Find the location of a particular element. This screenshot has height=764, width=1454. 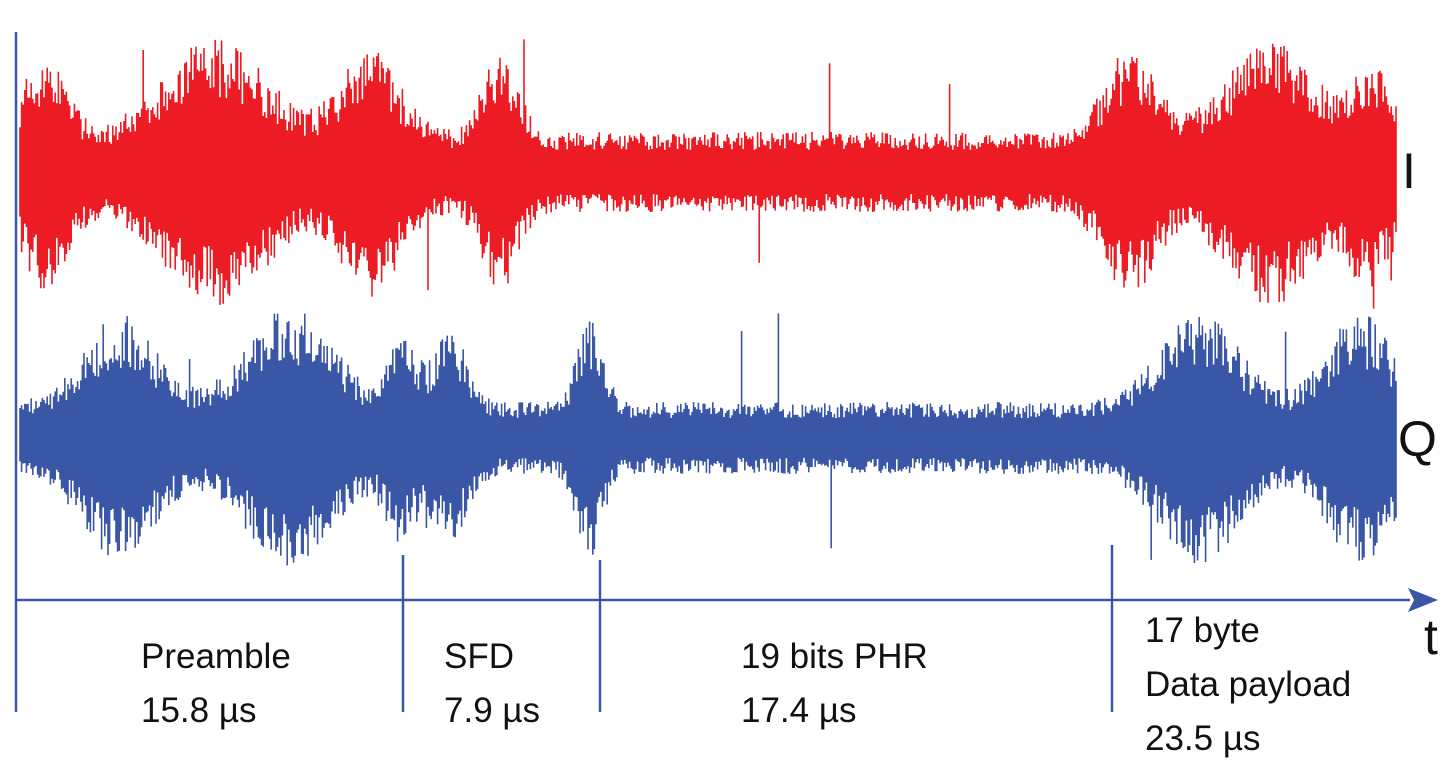

payload-name-line1: 17 byte is located at coordinates (1202, 630).